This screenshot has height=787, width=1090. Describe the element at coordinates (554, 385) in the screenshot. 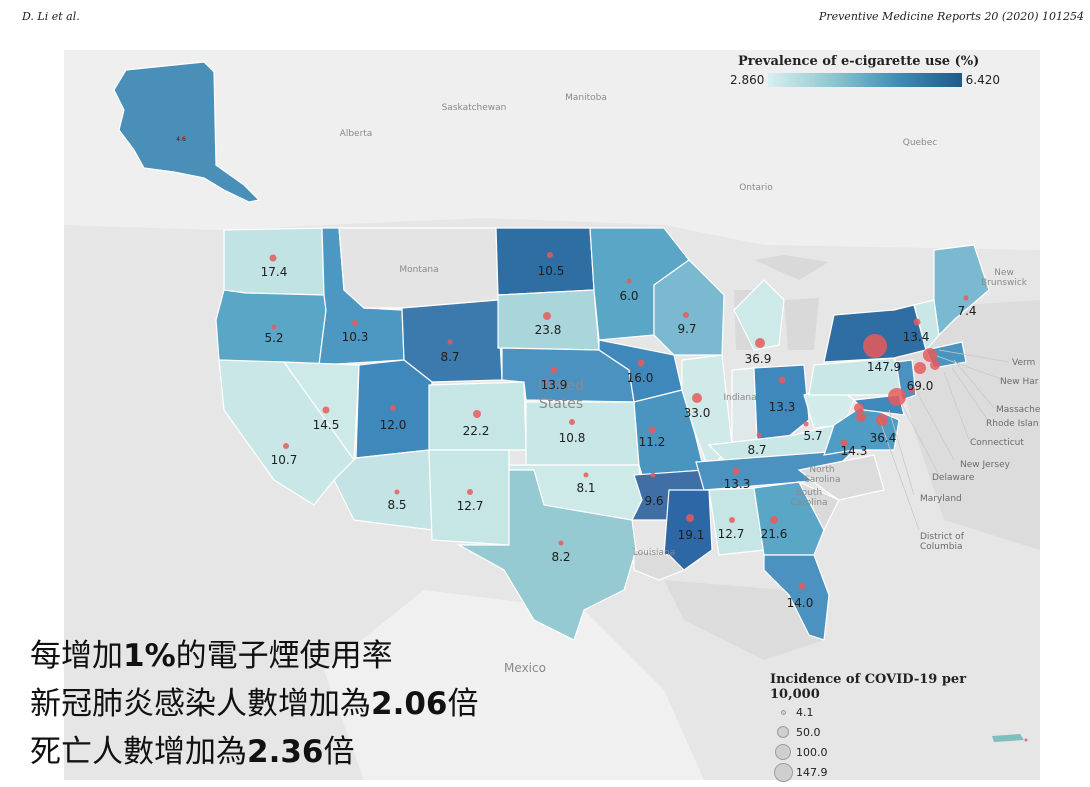

I see `value-NE: 13.9` at that location.